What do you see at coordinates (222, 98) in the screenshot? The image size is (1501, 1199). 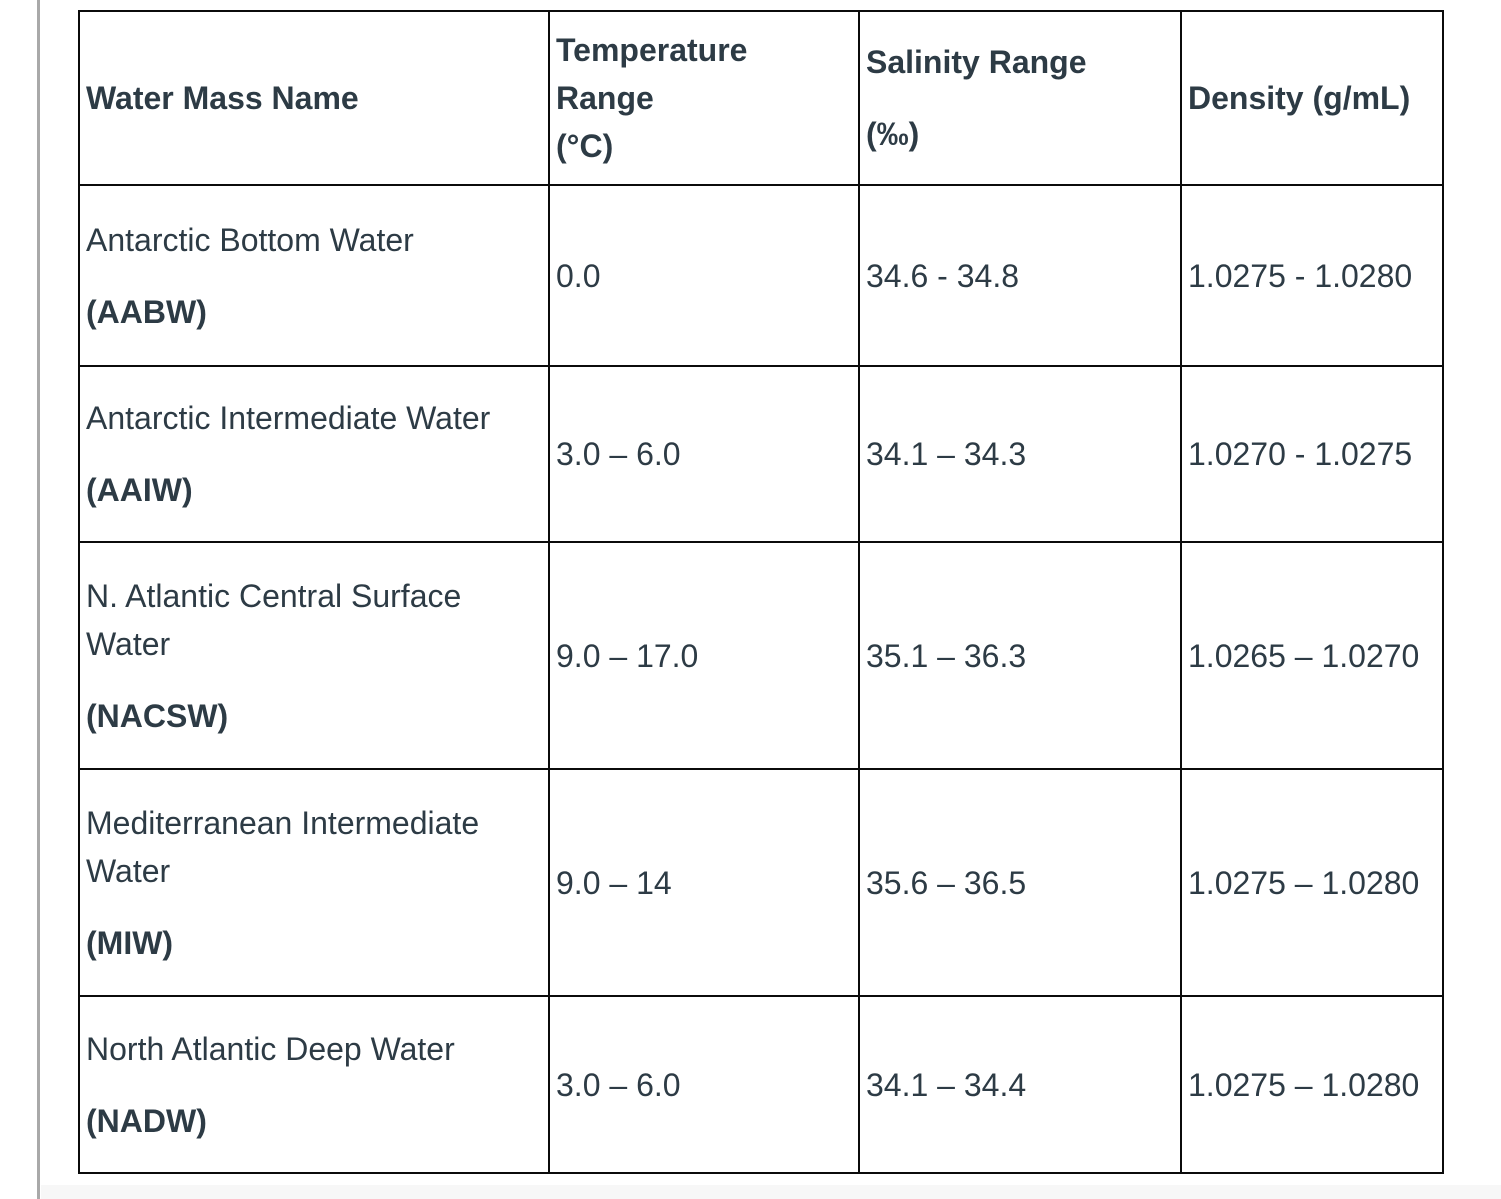 I see `cell-text-bold: Water Mass Name` at bounding box center [222, 98].